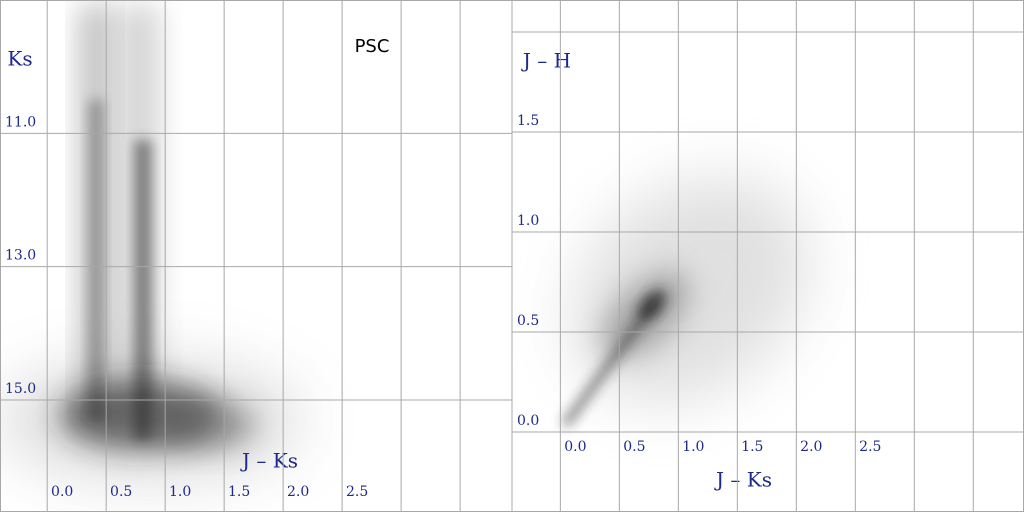  Describe the element at coordinates (528, 421) in the screenshot. I see `y-tick-label: 0.0` at that location.